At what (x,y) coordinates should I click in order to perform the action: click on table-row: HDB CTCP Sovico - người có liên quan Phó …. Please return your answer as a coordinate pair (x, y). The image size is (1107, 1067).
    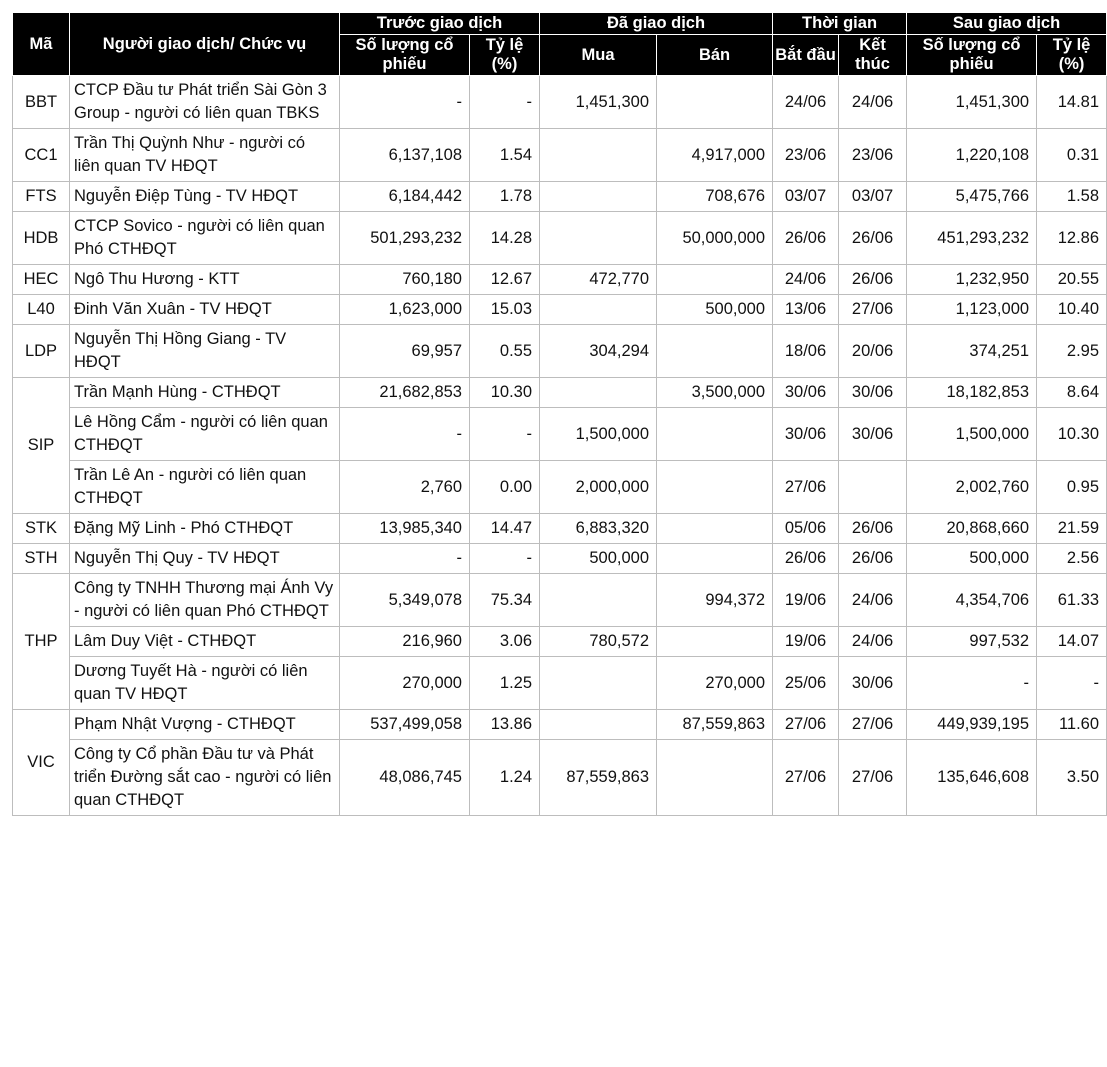
    Looking at the image, I should click on (560, 238).